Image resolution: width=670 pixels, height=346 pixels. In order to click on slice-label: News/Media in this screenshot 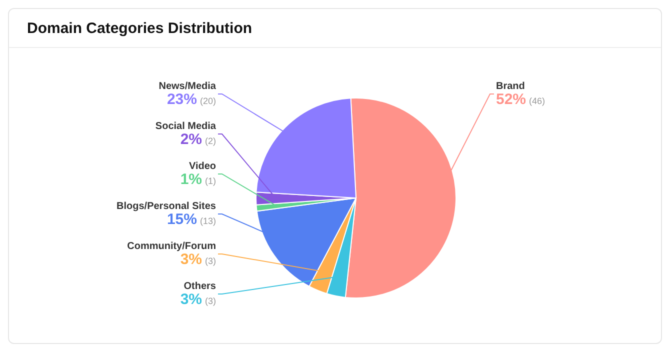, I will do `click(187, 86)`.